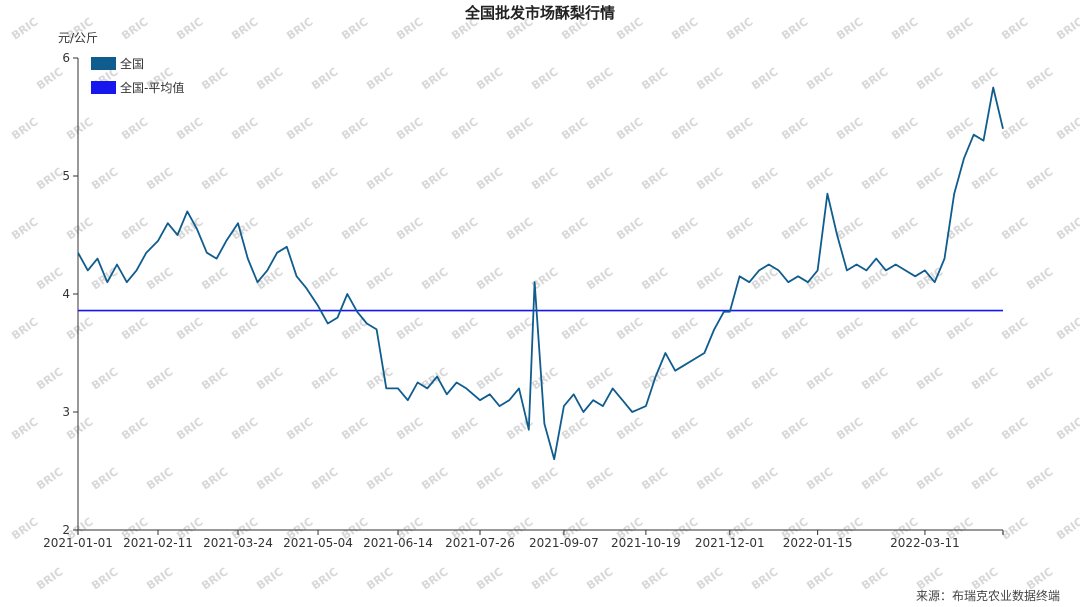 Image resolution: width=1080 pixels, height=607 pixels. I want to click on x-tick-label: 2021-09-07, so click(564, 543).